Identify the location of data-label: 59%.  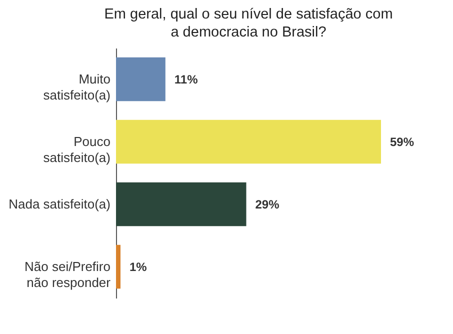
(402, 141).